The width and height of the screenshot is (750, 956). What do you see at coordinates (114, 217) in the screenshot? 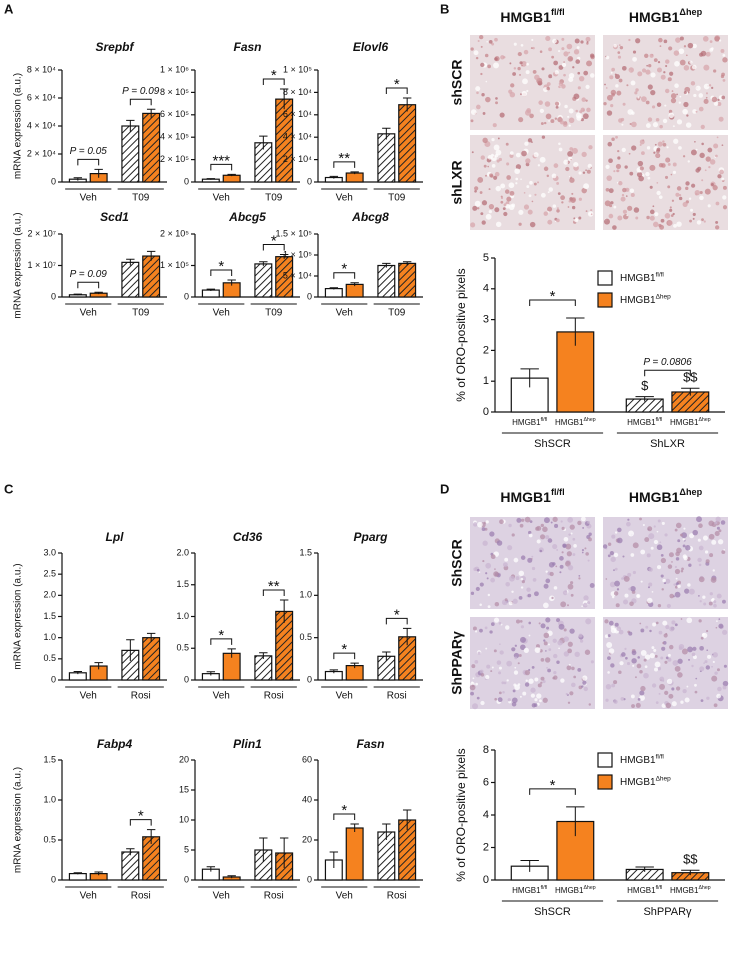
I see `chart-title: Scd1` at bounding box center [114, 217].